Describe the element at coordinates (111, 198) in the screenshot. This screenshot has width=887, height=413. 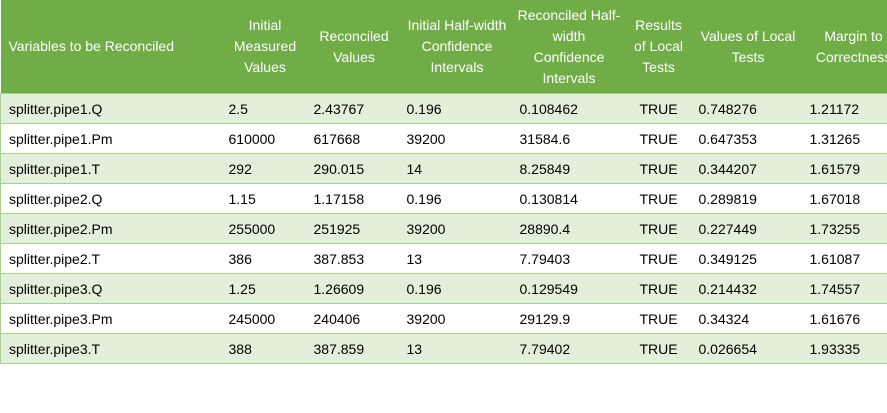
I see `table-cell: splitter.pipe2.Q` at that location.